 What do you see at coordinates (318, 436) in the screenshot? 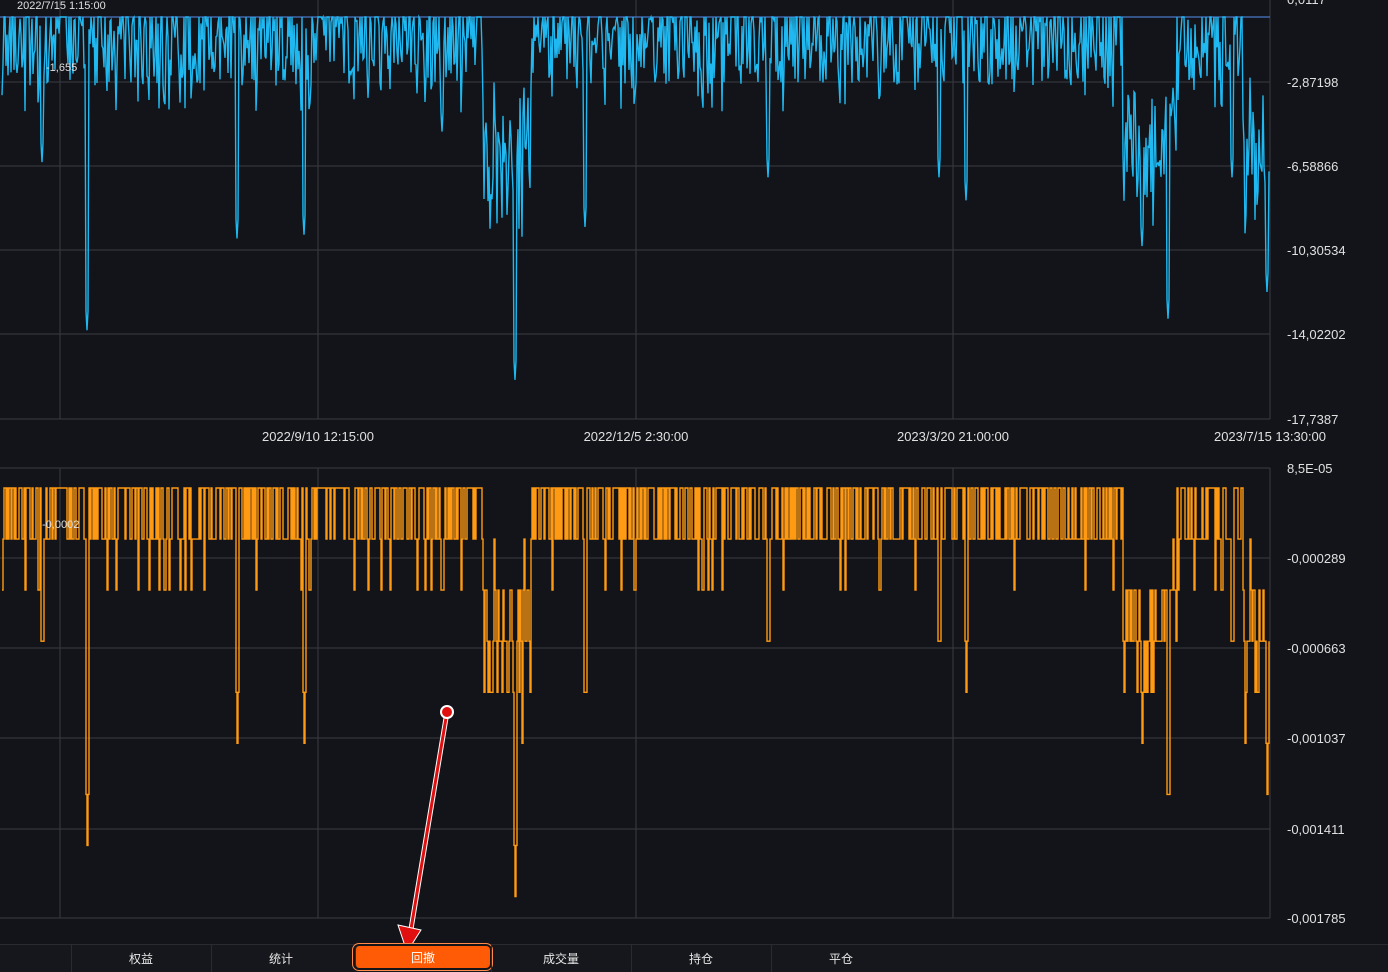
I see `x-tick-label: 2022/9/10 12:15:00` at bounding box center [318, 436].